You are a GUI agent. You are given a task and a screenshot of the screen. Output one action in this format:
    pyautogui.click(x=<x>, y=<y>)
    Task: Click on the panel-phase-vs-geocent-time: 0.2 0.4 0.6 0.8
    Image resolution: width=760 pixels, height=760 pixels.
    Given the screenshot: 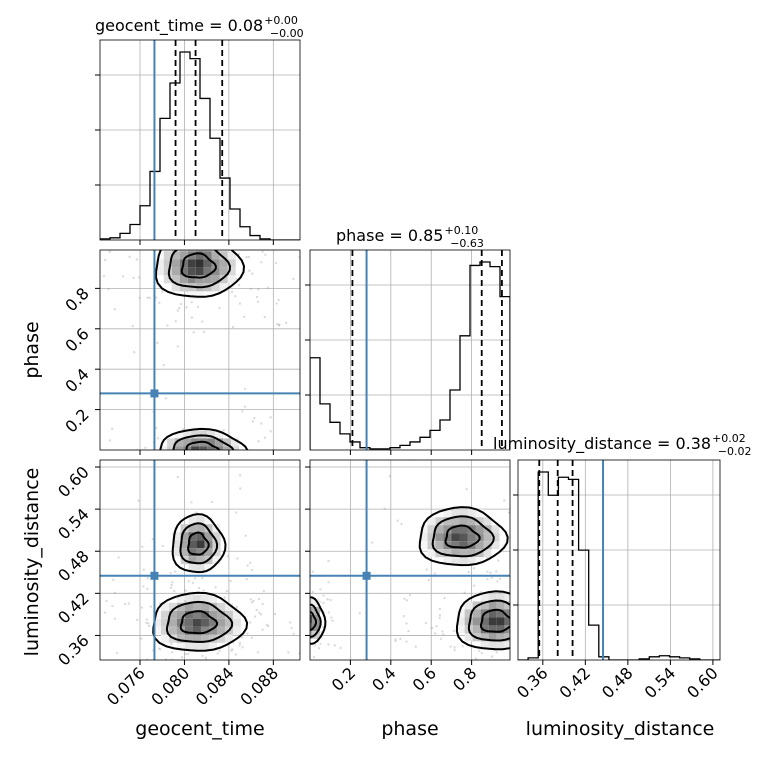 What is the action you would take?
    pyautogui.click(x=181, y=345)
    